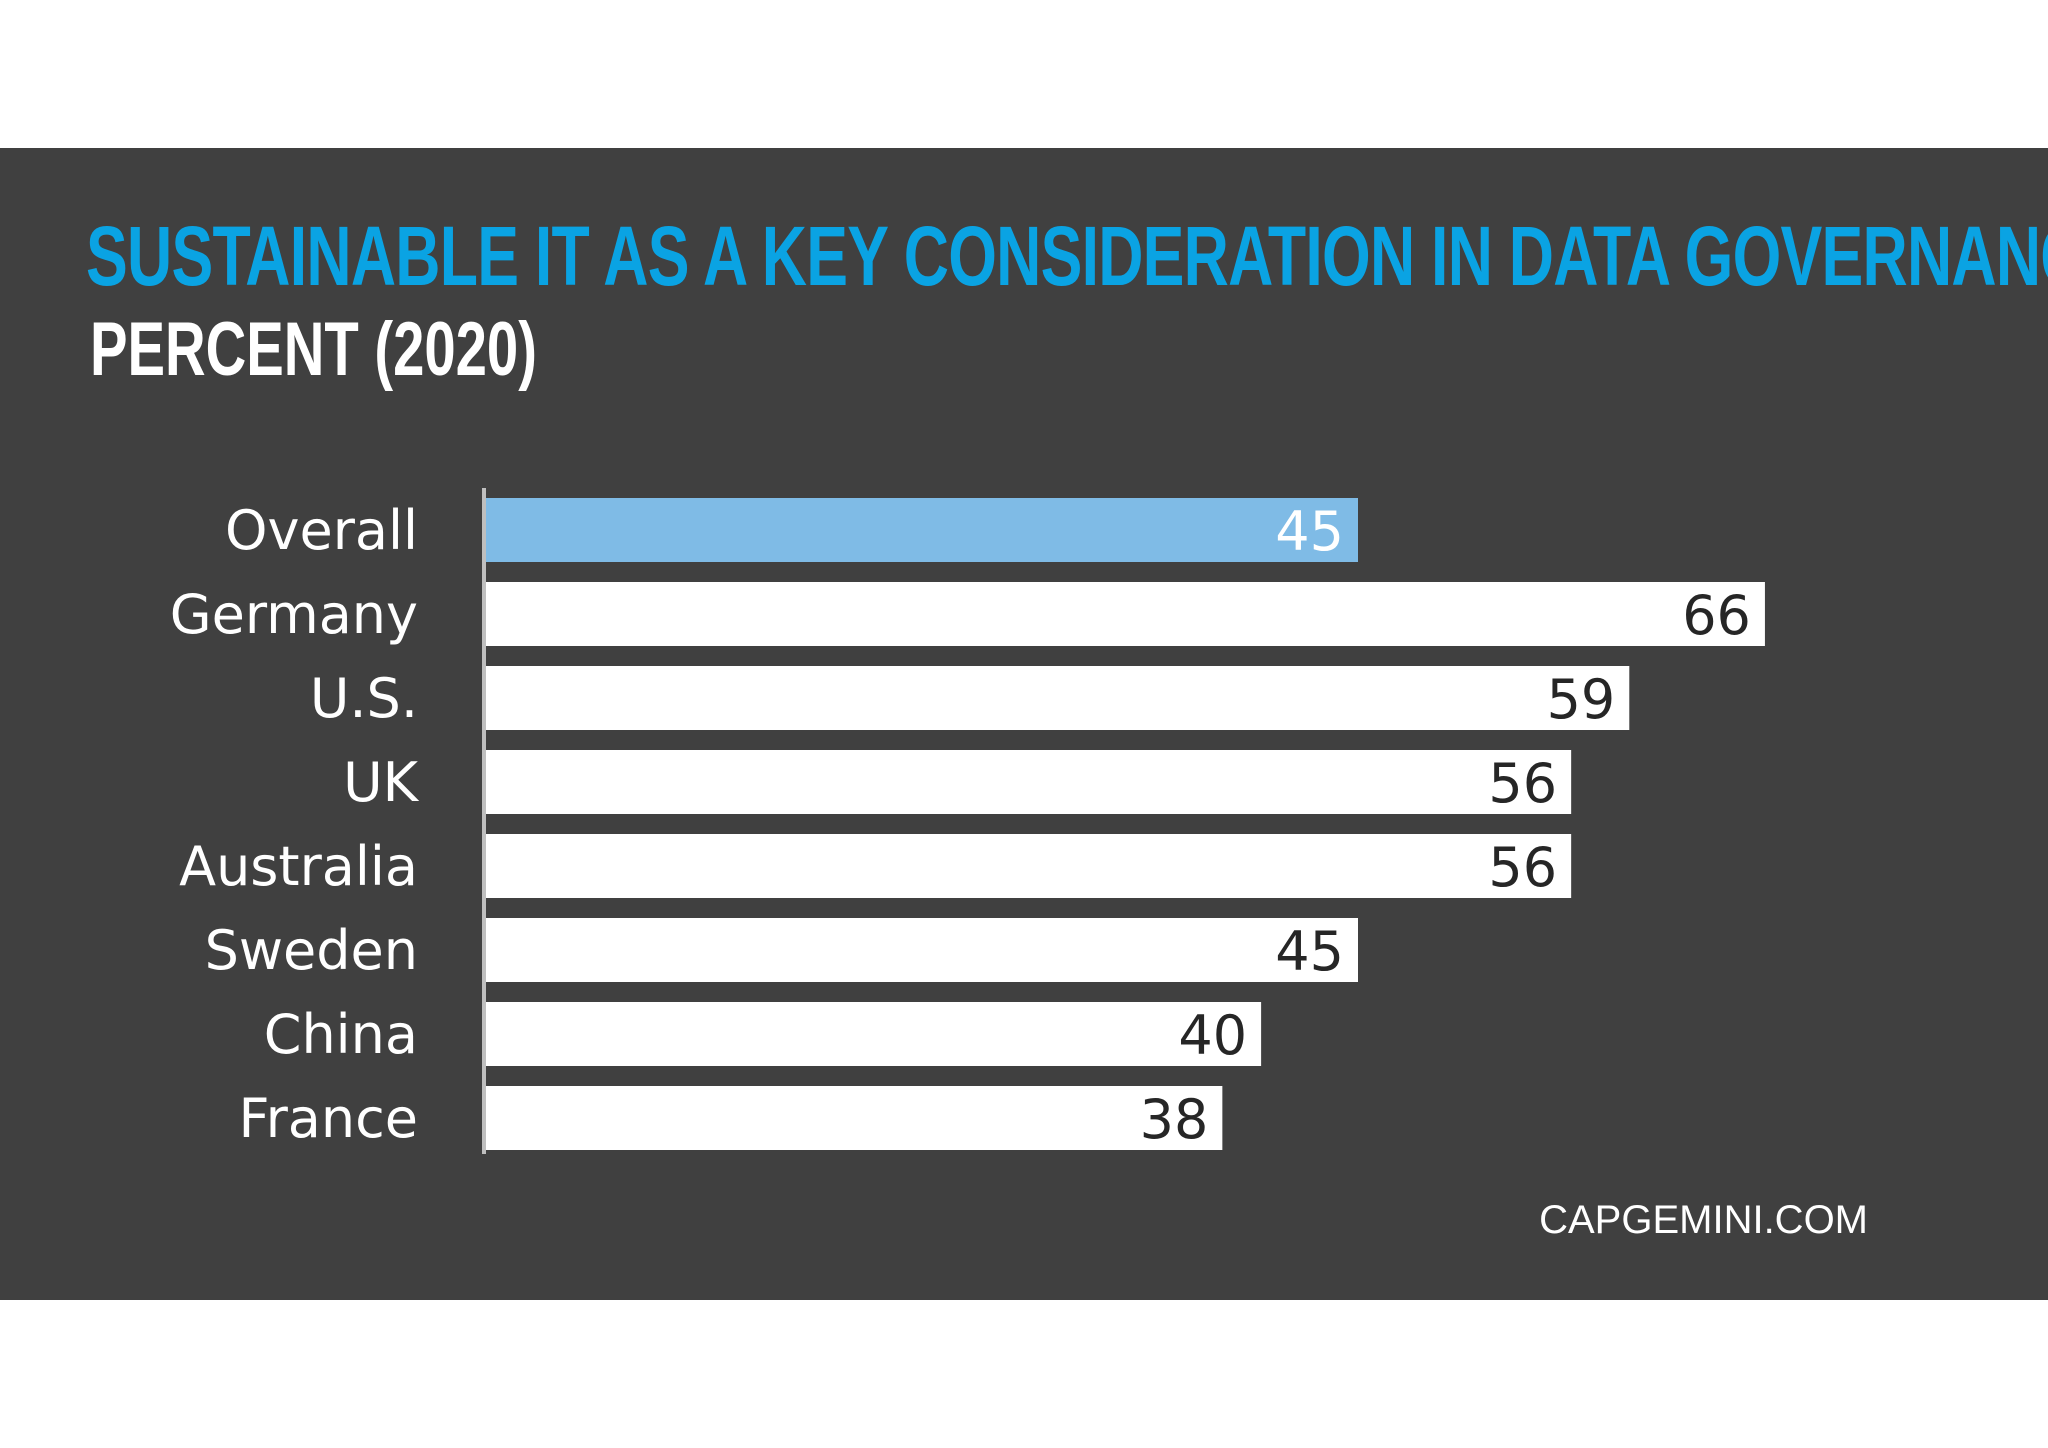  Describe the element at coordinates (313, 349) in the screenshot. I see `chart-subtitle: PERCENT (2020)` at that location.